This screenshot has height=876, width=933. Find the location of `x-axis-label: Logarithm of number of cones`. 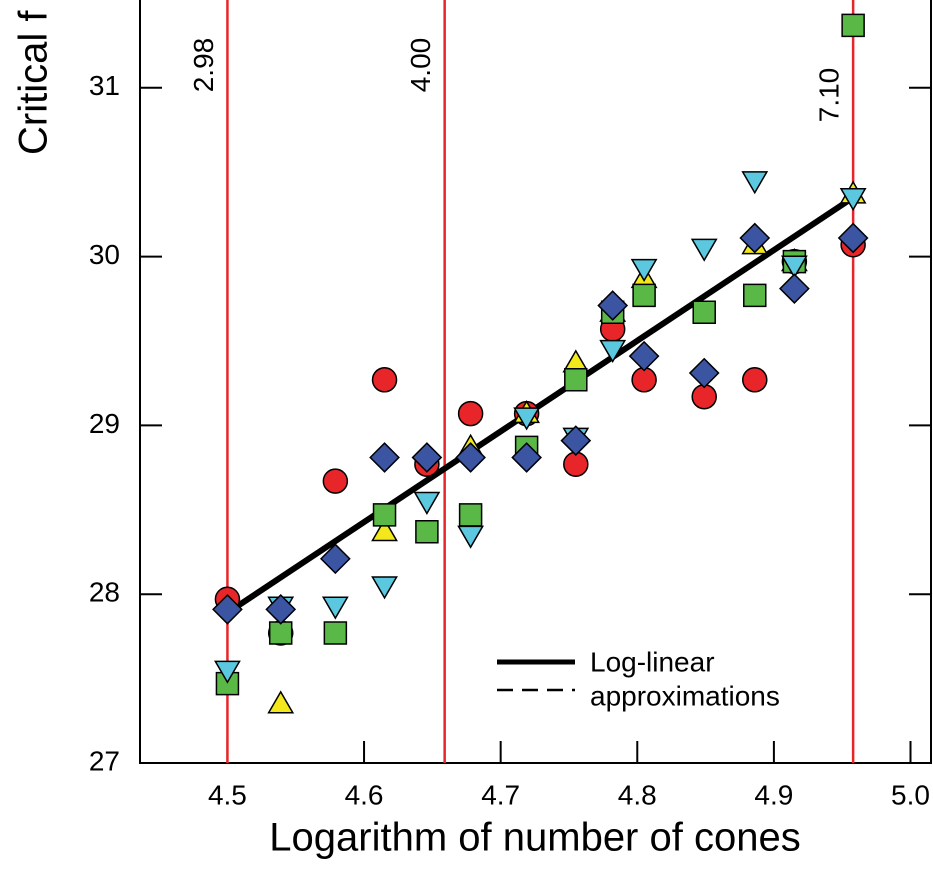

x-axis-label: Logarithm of number of cones is located at coordinates (534, 838).